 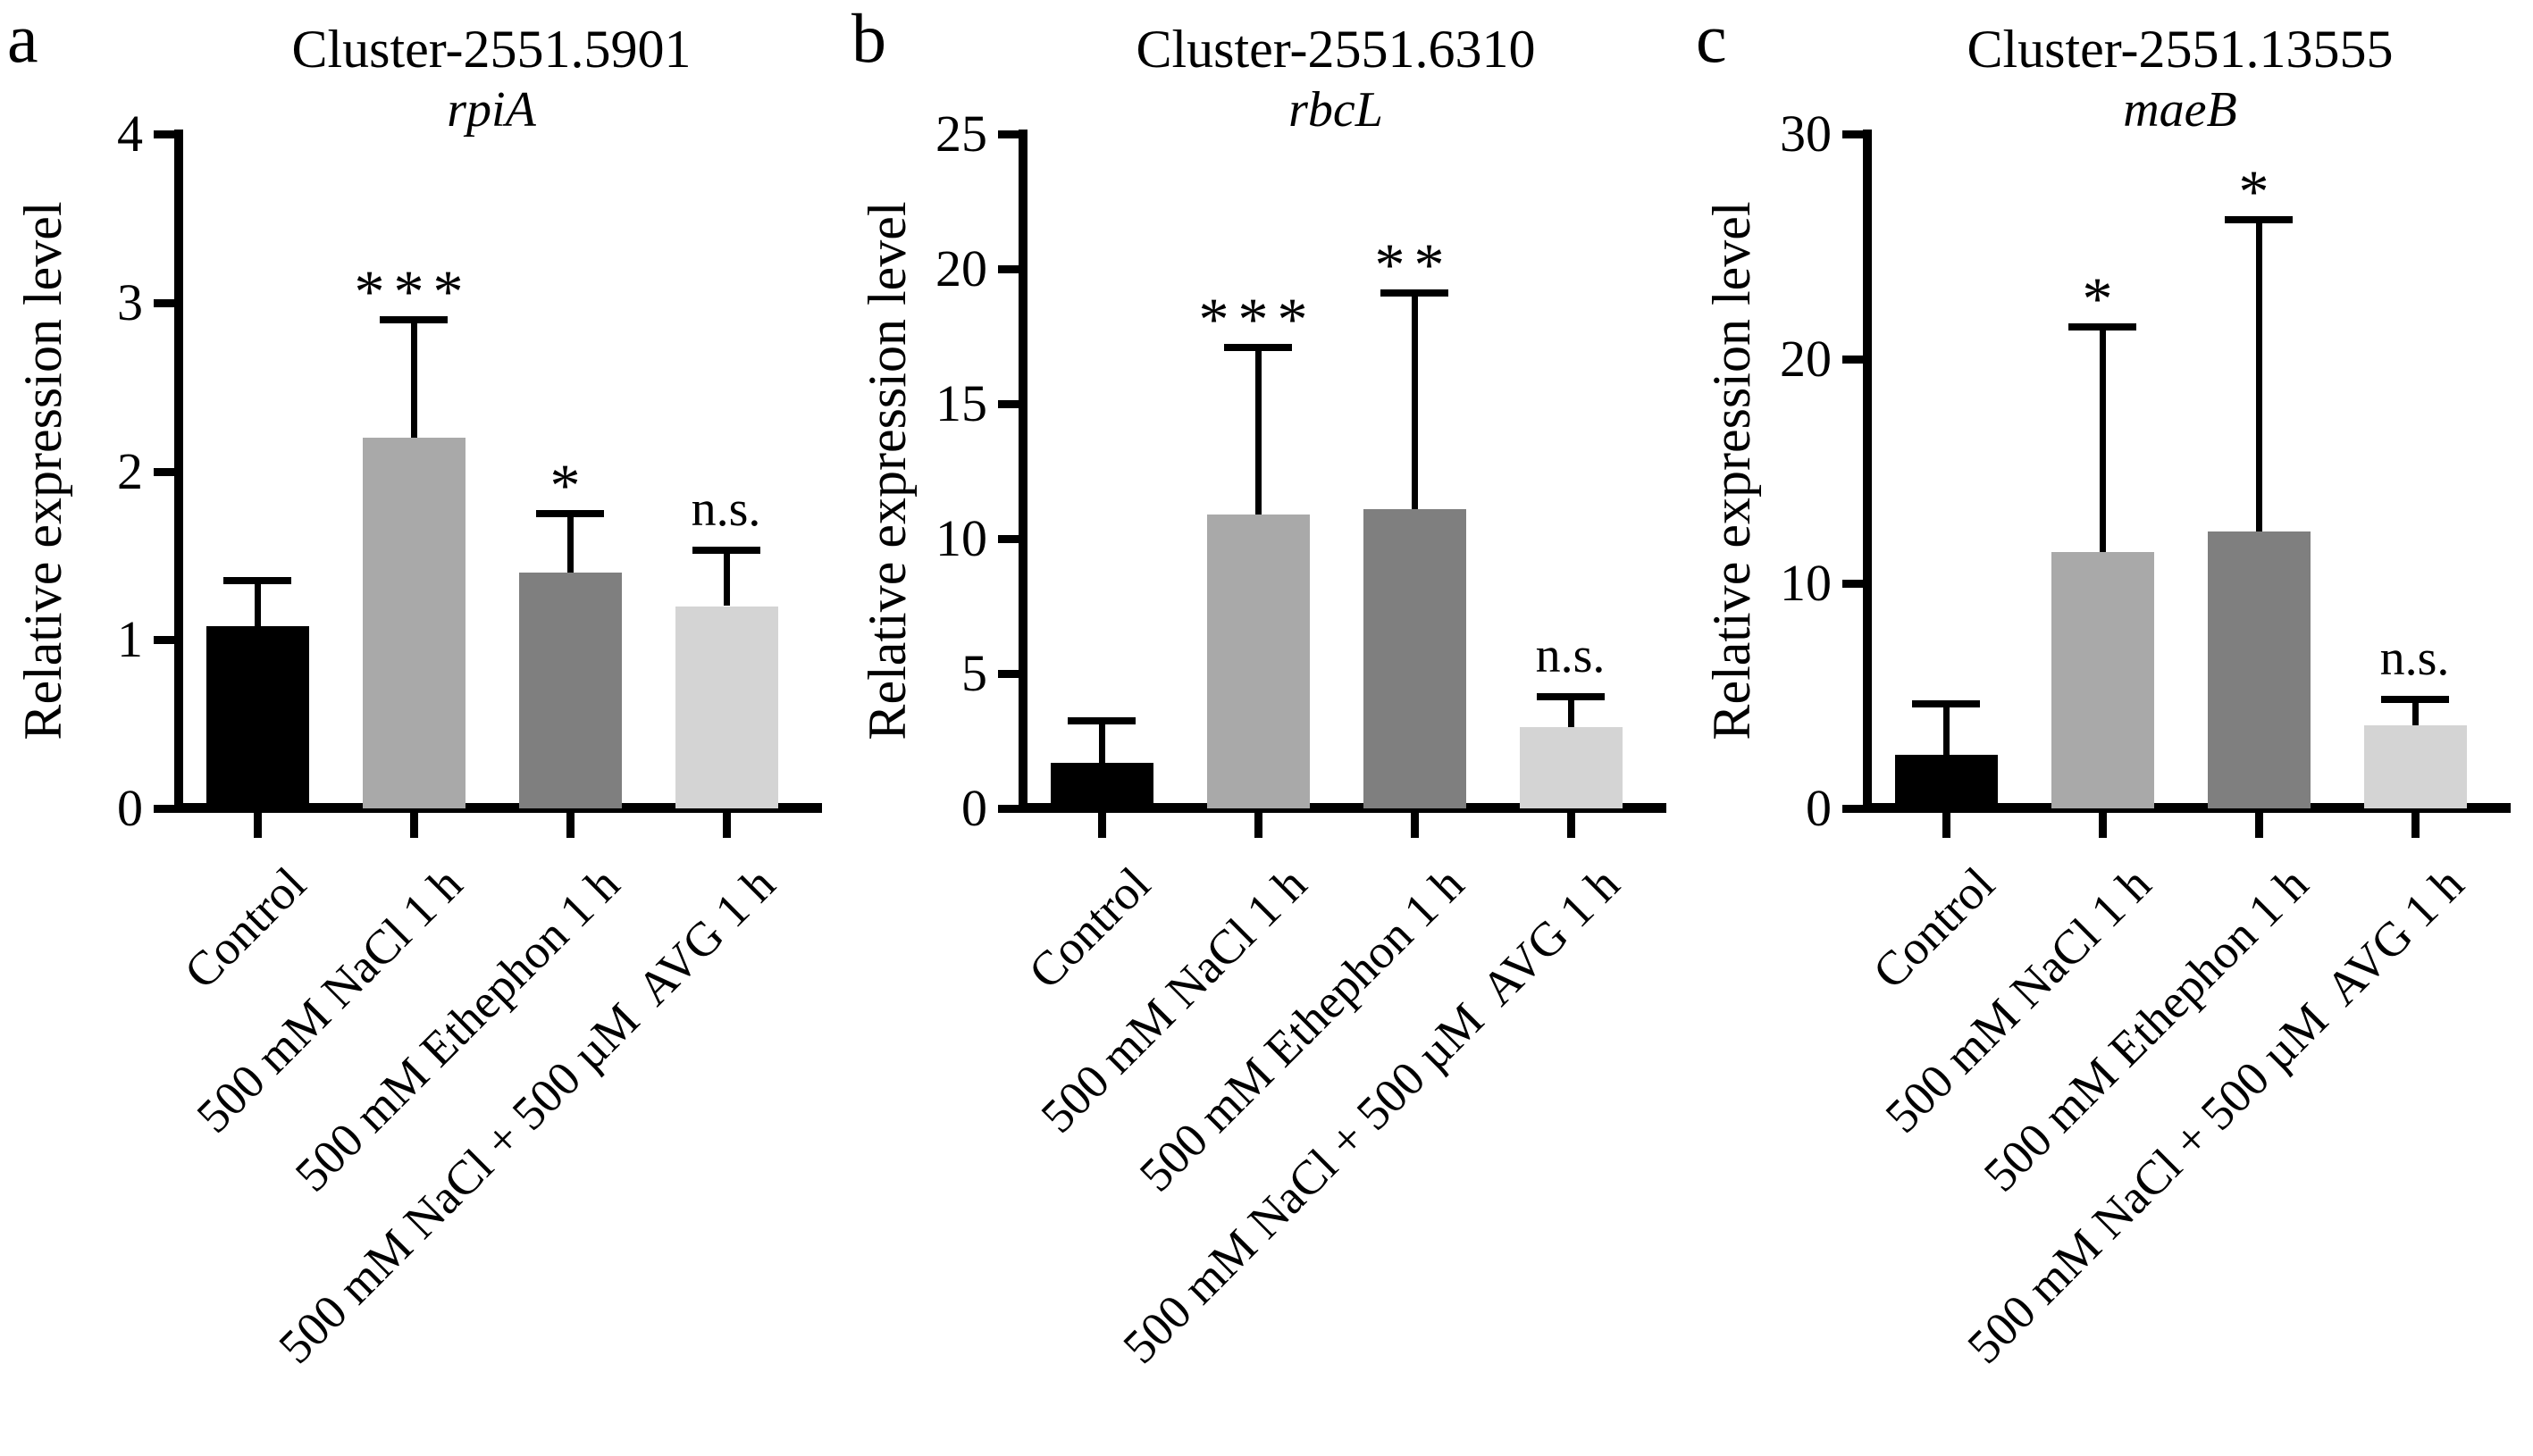 What do you see at coordinates (130, 134) in the screenshot?
I see `y-tick-label: 4` at bounding box center [130, 134].